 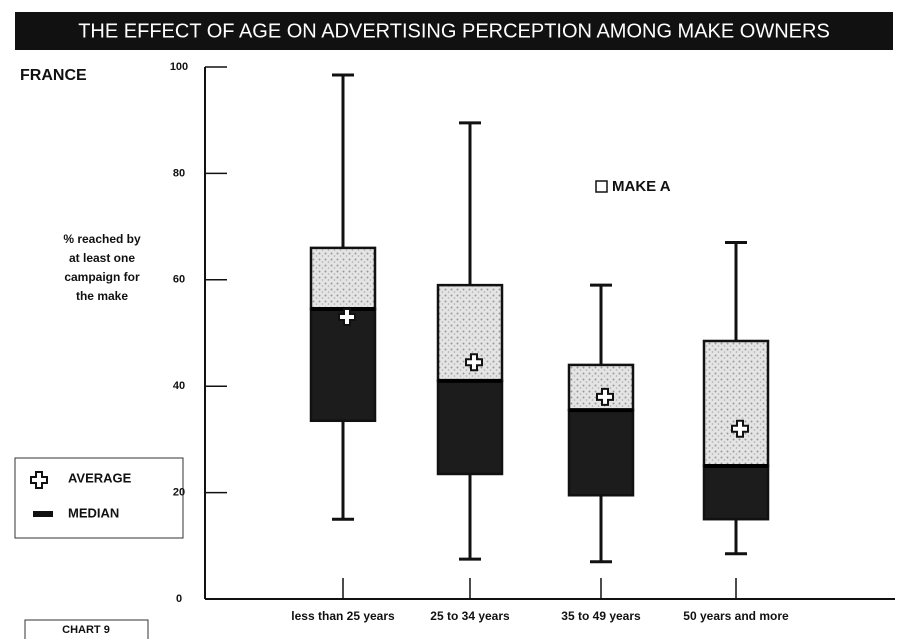 What do you see at coordinates (343, 616) in the screenshot?
I see `x-tick-label: less than 25 years` at bounding box center [343, 616].